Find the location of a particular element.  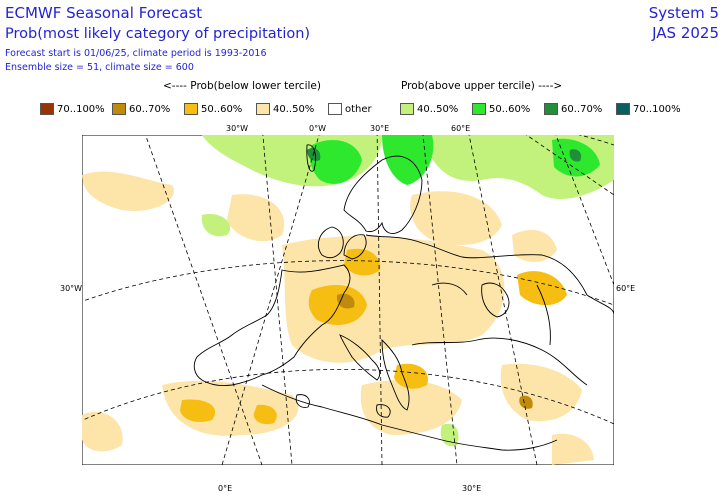

lon-label-60e-top: 60°E is located at coordinates (461, 128).